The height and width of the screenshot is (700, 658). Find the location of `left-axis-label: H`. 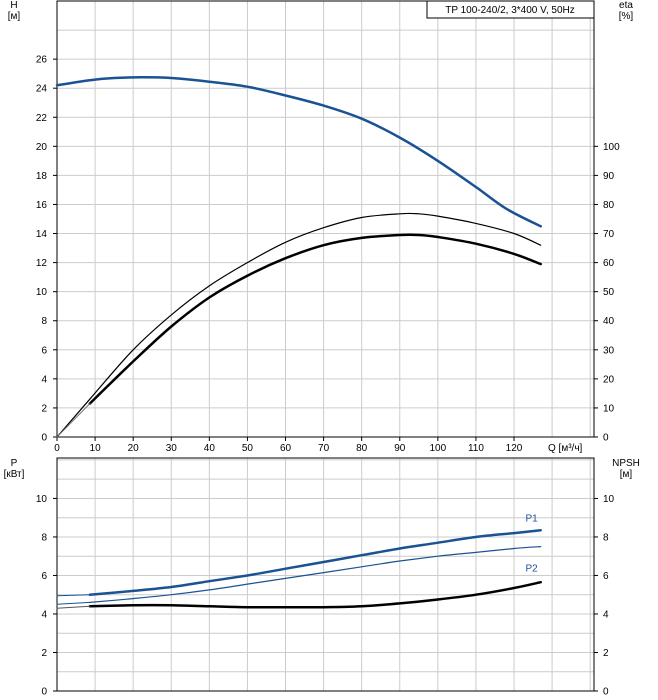

left-axis-label: H is located at coordinates (13, 5).